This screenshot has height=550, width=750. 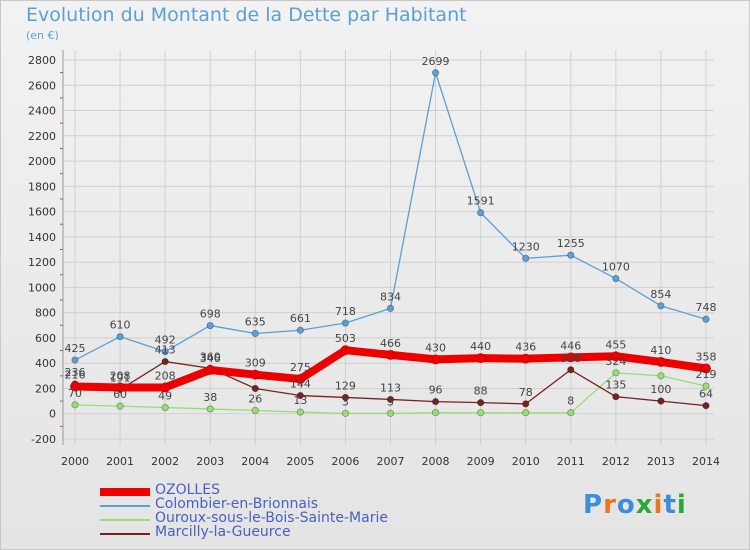 I want to click on data-label-0: 216, so click(x=75, y=374).